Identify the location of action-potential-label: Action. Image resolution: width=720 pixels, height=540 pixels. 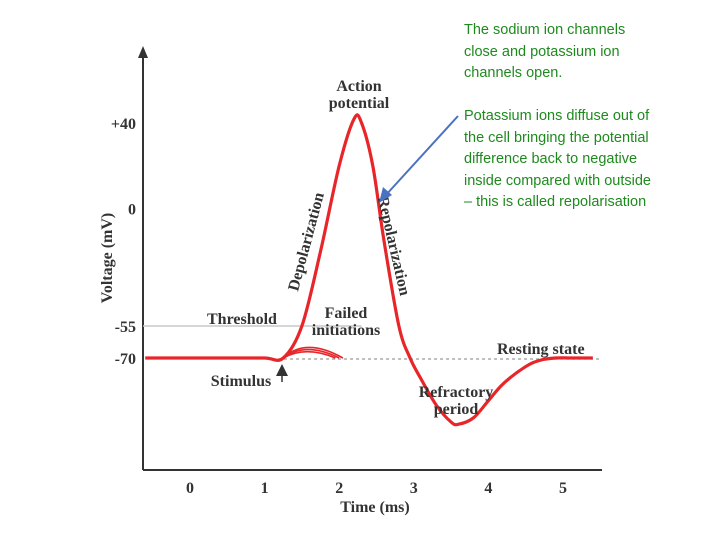
(358, 86).